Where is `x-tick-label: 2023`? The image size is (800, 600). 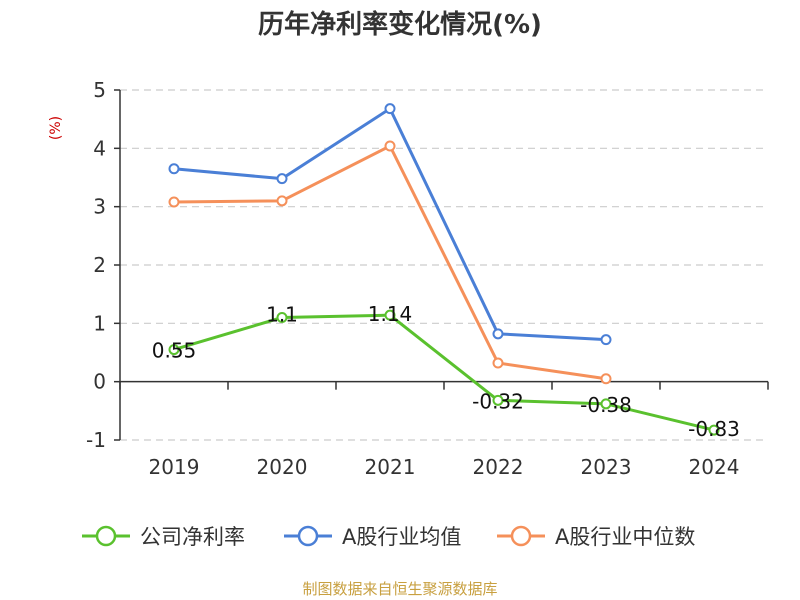
x-tick-label: 2023 is located at coordinates (606, 467).